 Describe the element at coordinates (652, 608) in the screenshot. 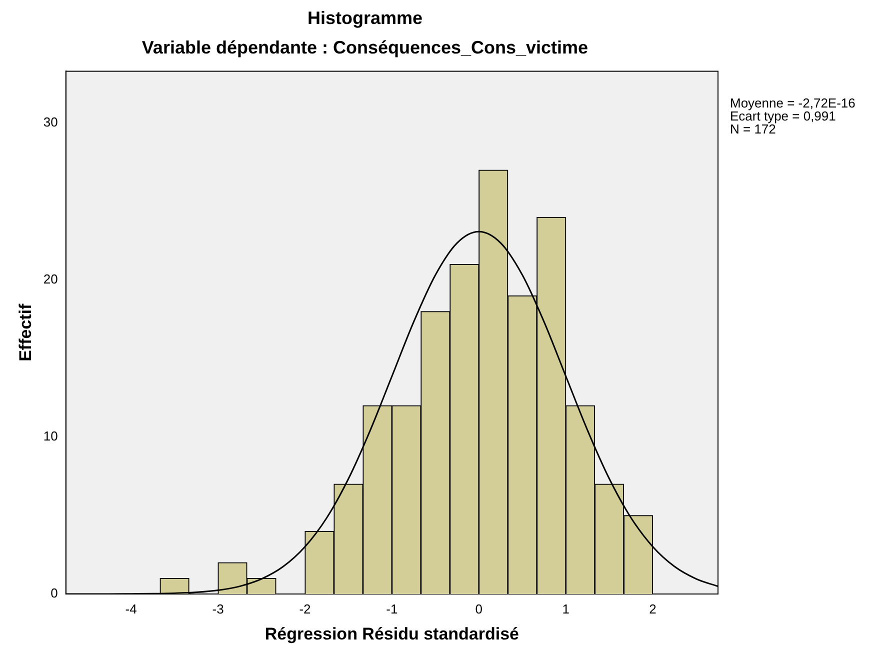

I see `x-tick-label: 2` at that location.